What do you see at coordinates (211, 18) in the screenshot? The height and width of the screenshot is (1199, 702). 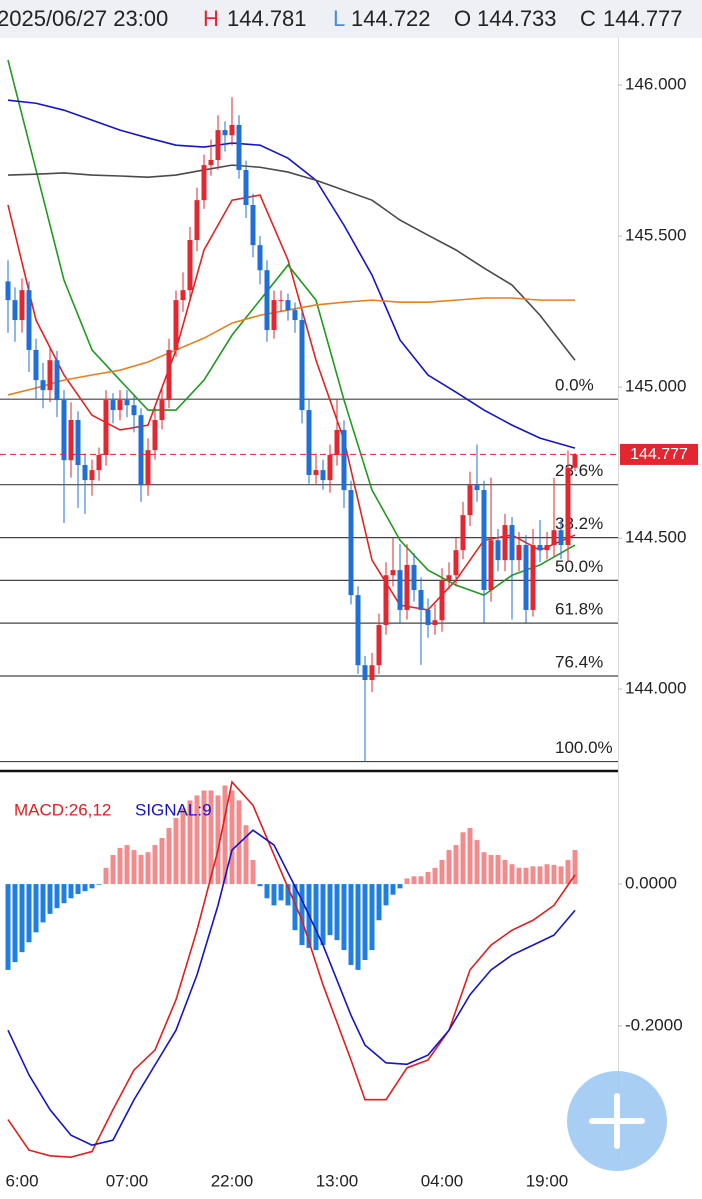 I see `header-label: H` at bounding box center [211, 18].